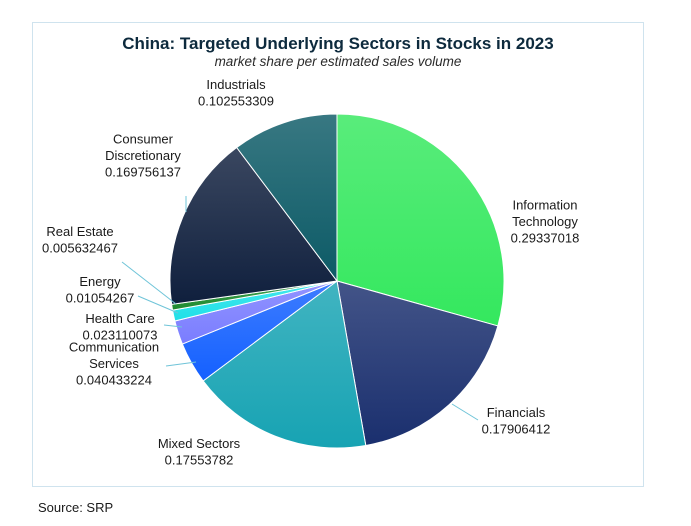 The image size is (691, 526). I want to click on slice-label: Industrials 0.102553309, so click(236, 93).